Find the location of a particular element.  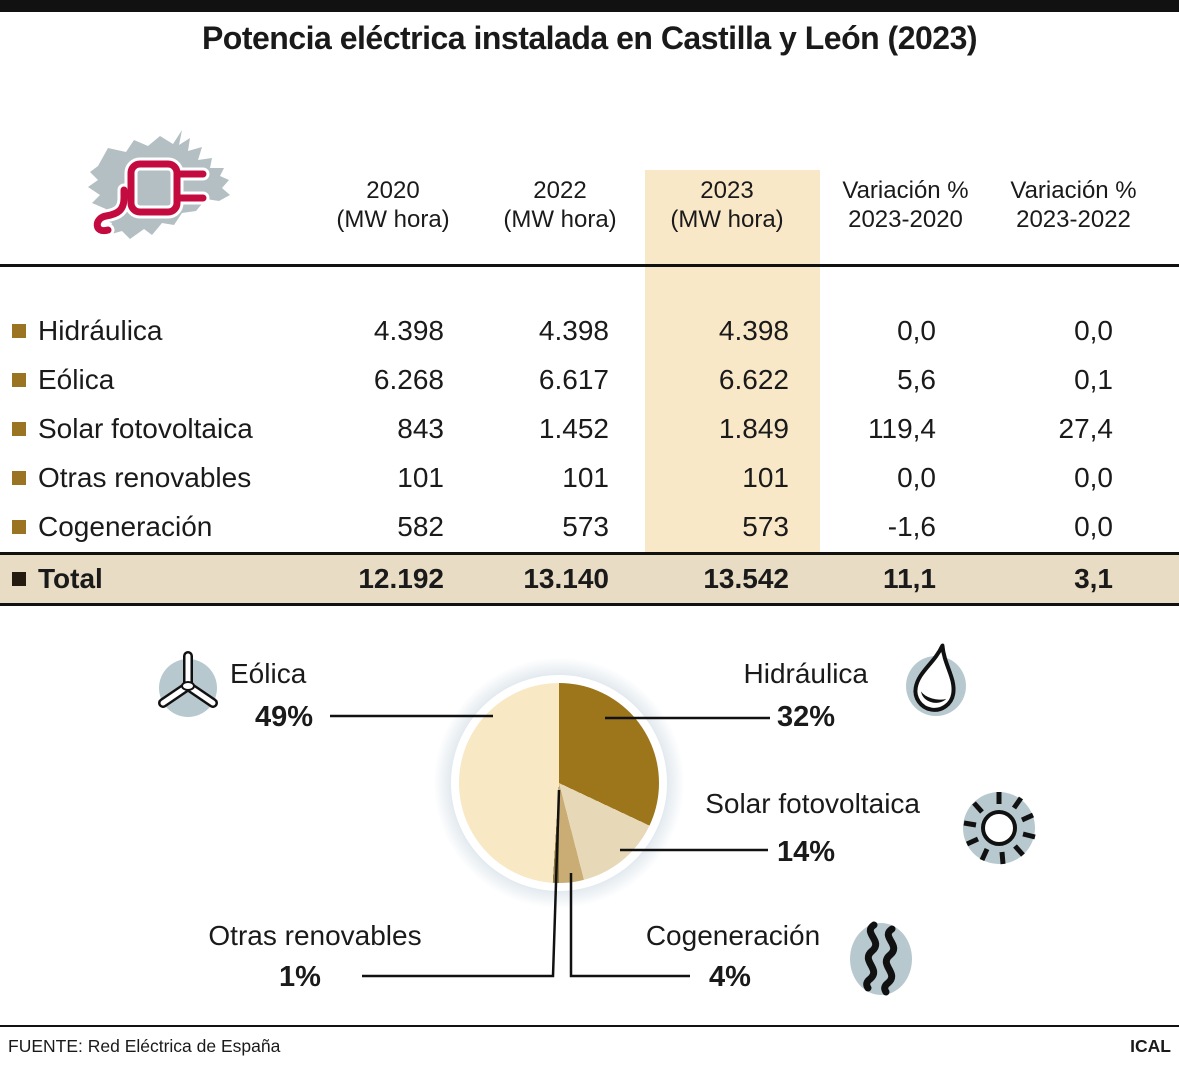

header-line2: 2023-2020 is located at coordinates (905, 219).